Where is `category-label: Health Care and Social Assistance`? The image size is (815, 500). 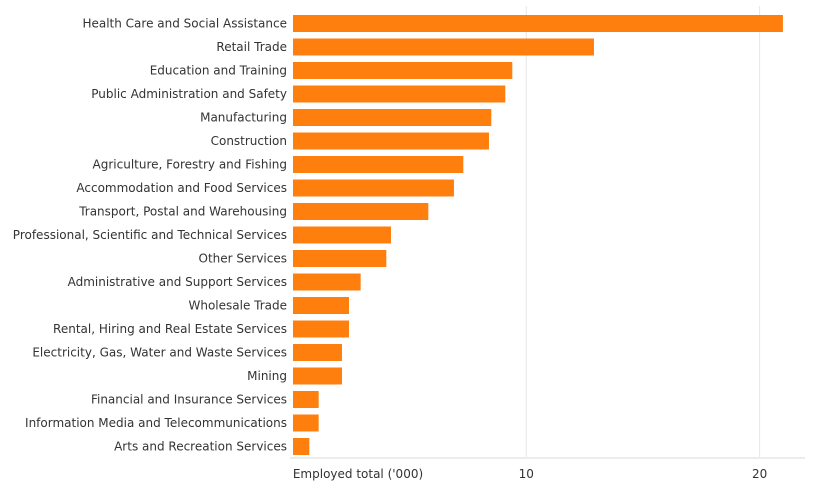 category-label: Health Care and Social Assistance is located at coordinates (184, 24).